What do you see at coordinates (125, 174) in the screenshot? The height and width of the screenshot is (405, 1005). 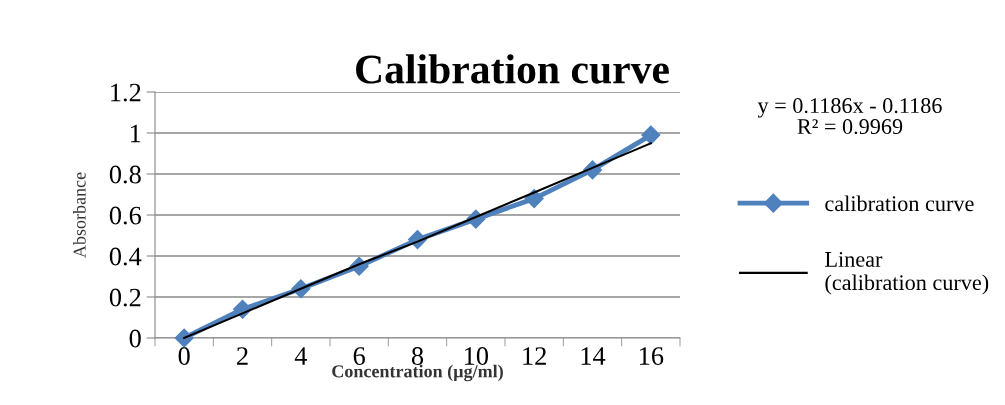 I see `y-tick-label: 0.8` at bounding box center [125, 174].